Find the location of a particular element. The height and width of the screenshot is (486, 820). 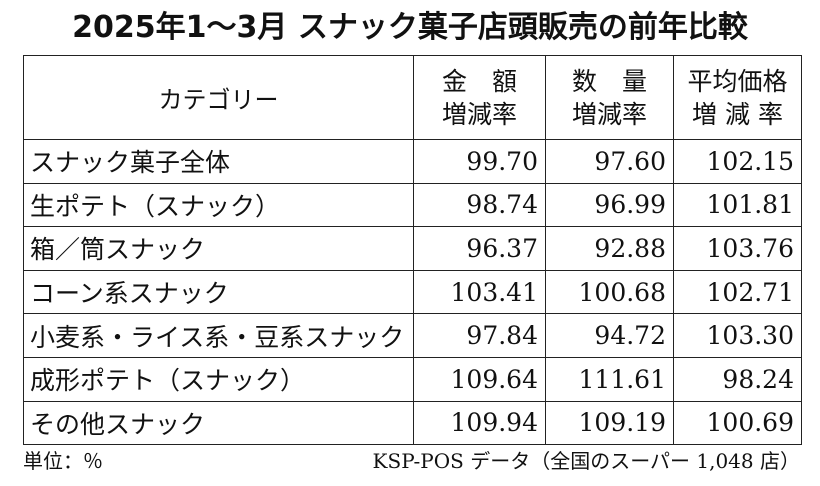

amount-change-cell: 97.84 is located at coordinates (479, 335).